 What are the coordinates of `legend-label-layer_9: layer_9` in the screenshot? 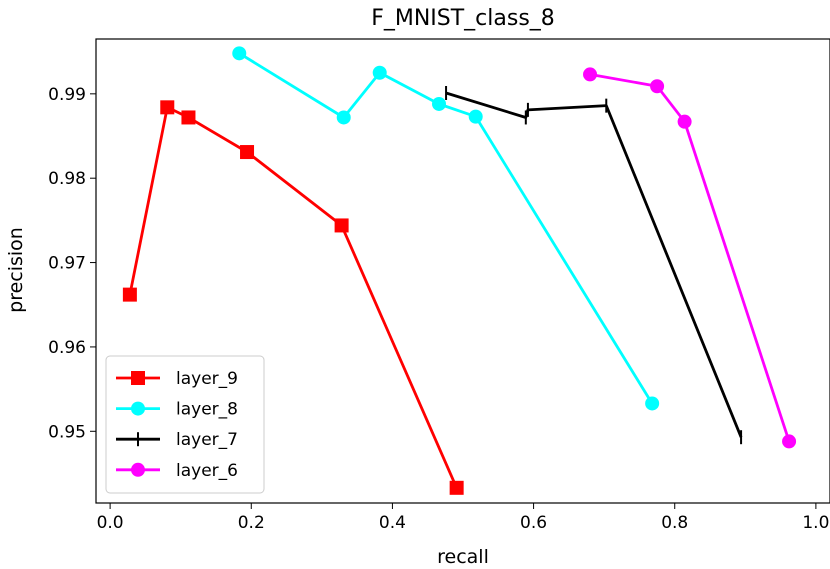 It's located at (207, 379).